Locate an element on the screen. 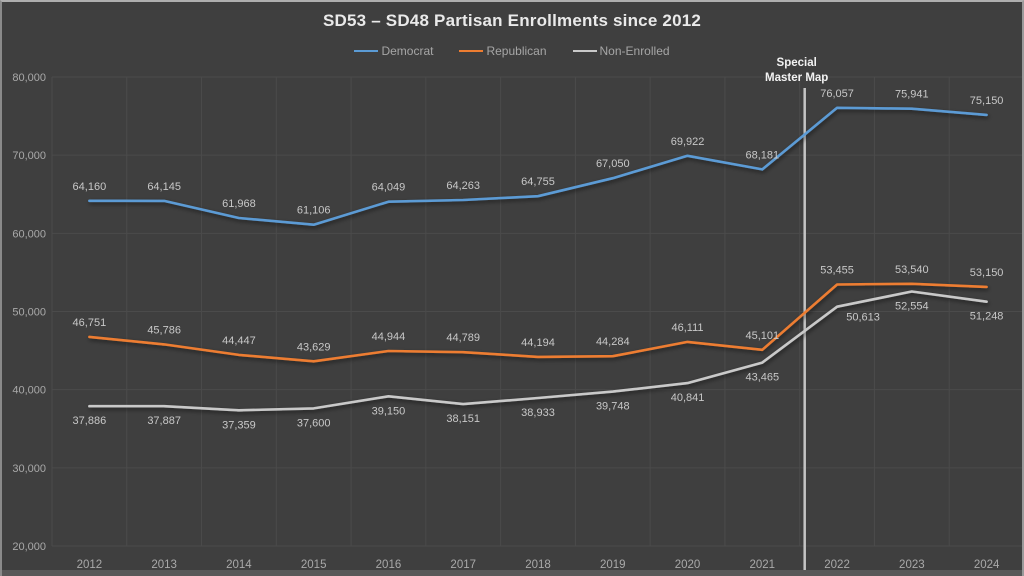 This screenshot has width=1024, height=576. x-axis-tick-label: 2013 is located at coordinates (164, 565).